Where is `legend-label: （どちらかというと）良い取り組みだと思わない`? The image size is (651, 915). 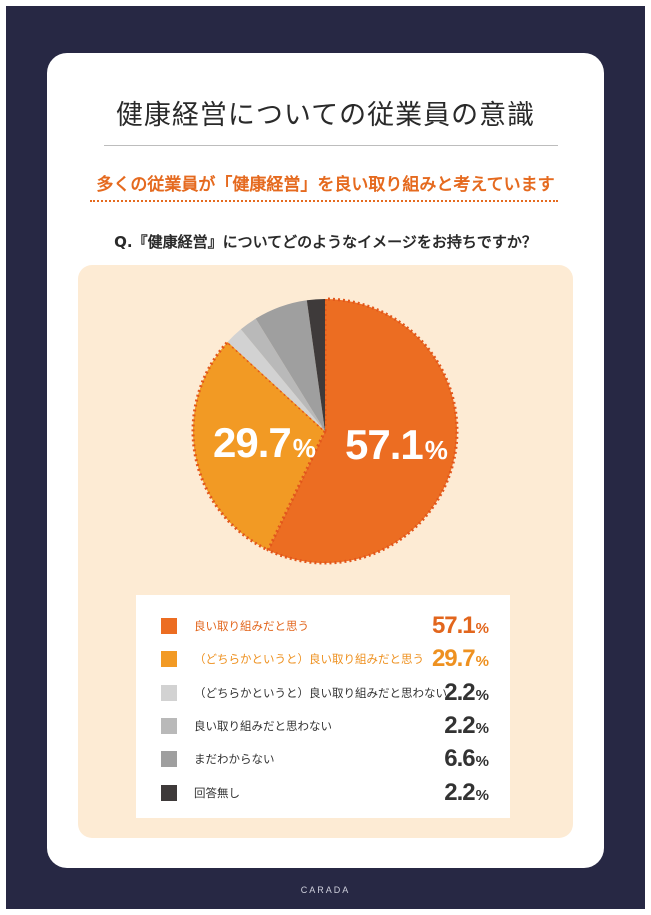
legend-label: （どちらかというと）良い取り組みだと思わない is located at coordinates (320, 693).